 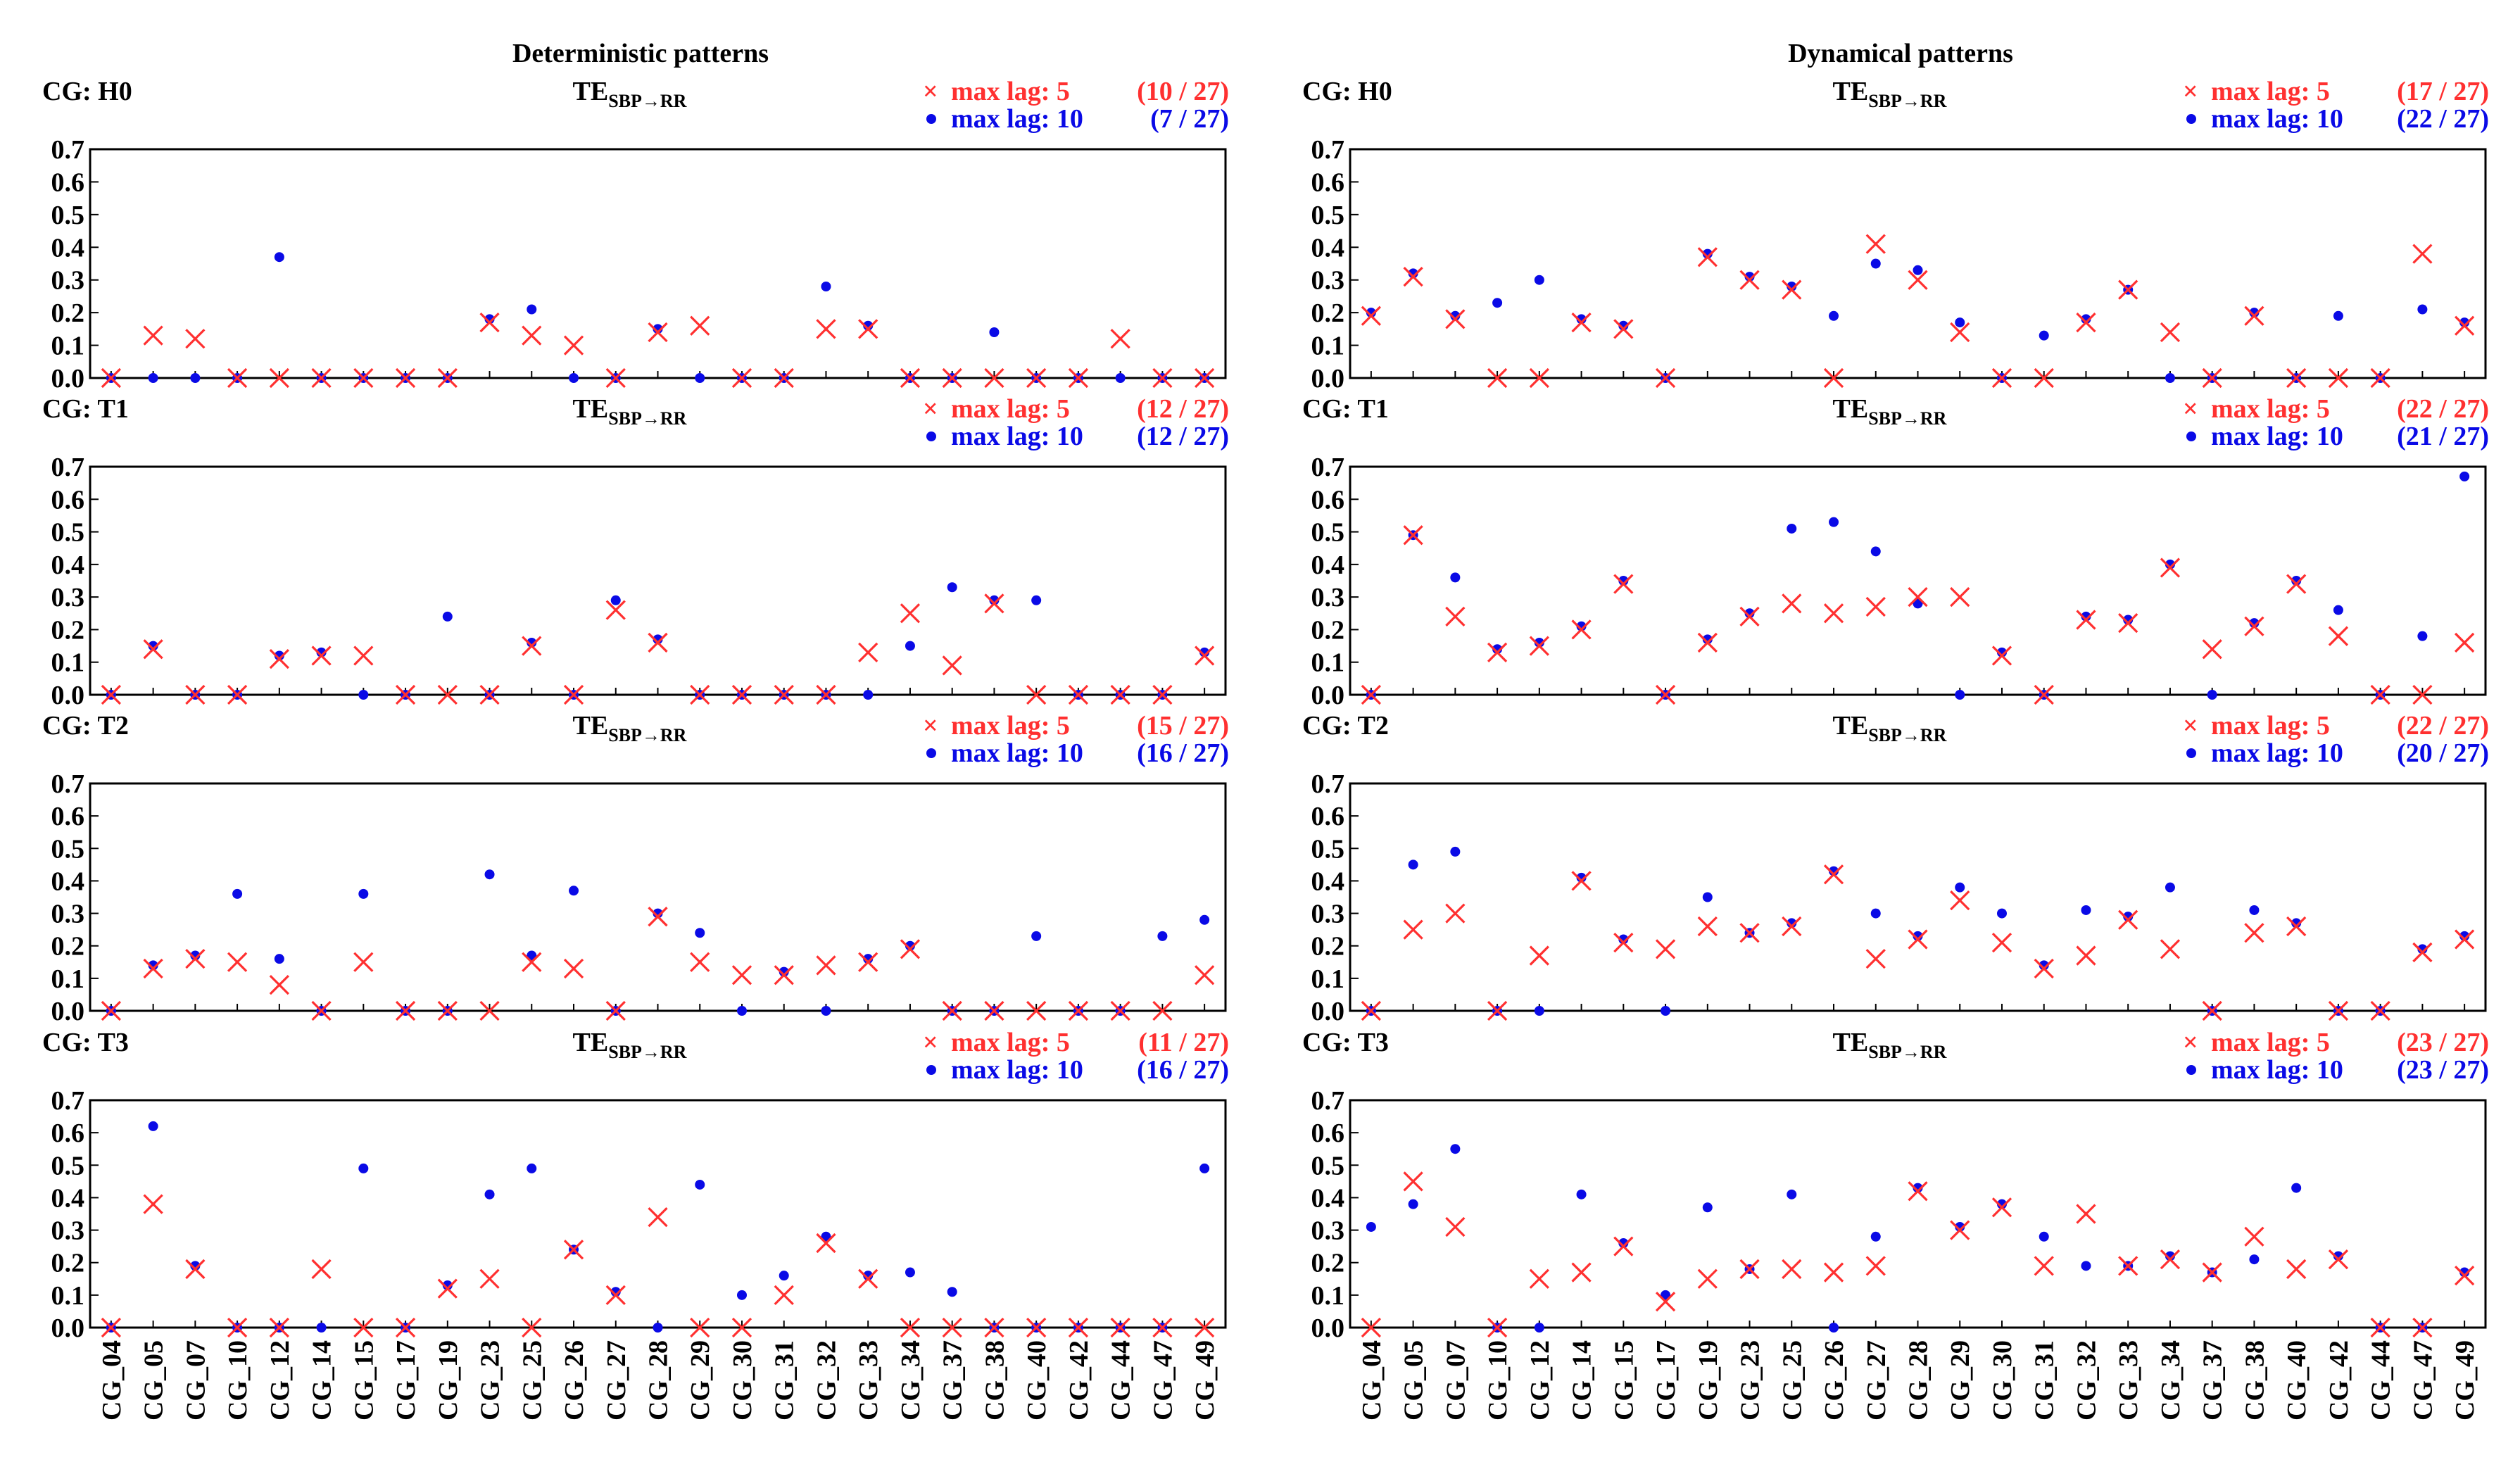 What do you see at coordinates (1184, 1042) in the screenshot?
I see `legend-count-lag5: (11 / 27)` at bounding box center [1184, 1042].